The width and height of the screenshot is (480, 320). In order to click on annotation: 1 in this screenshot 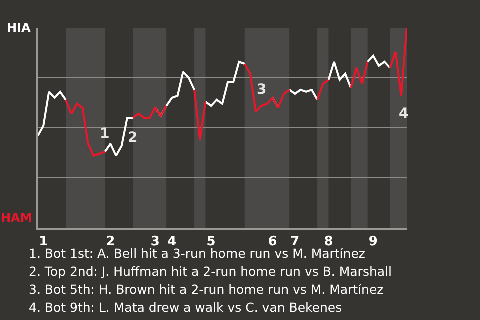, I will do `click(105, 134)`.